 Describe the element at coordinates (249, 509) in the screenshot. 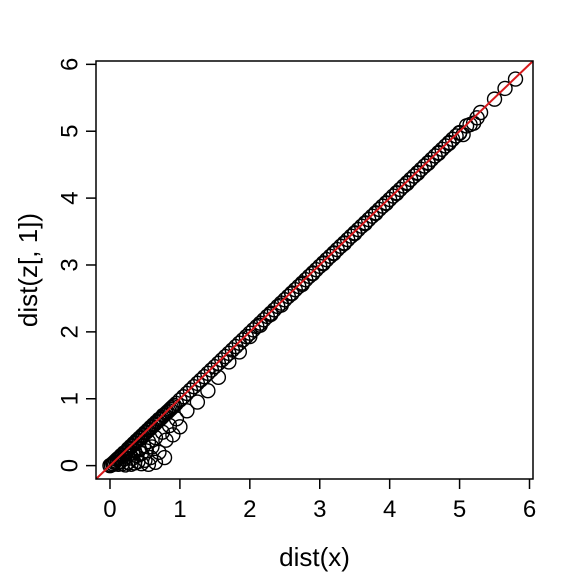

I see `x-tick-label-2: 2` at that location.